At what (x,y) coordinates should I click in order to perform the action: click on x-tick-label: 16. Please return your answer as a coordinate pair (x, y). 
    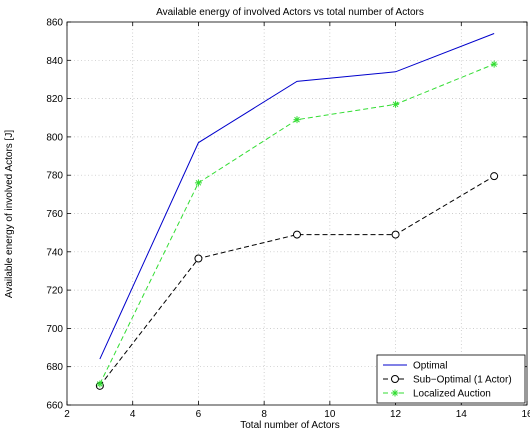
    Looking at the image, I should click on (525, 414).